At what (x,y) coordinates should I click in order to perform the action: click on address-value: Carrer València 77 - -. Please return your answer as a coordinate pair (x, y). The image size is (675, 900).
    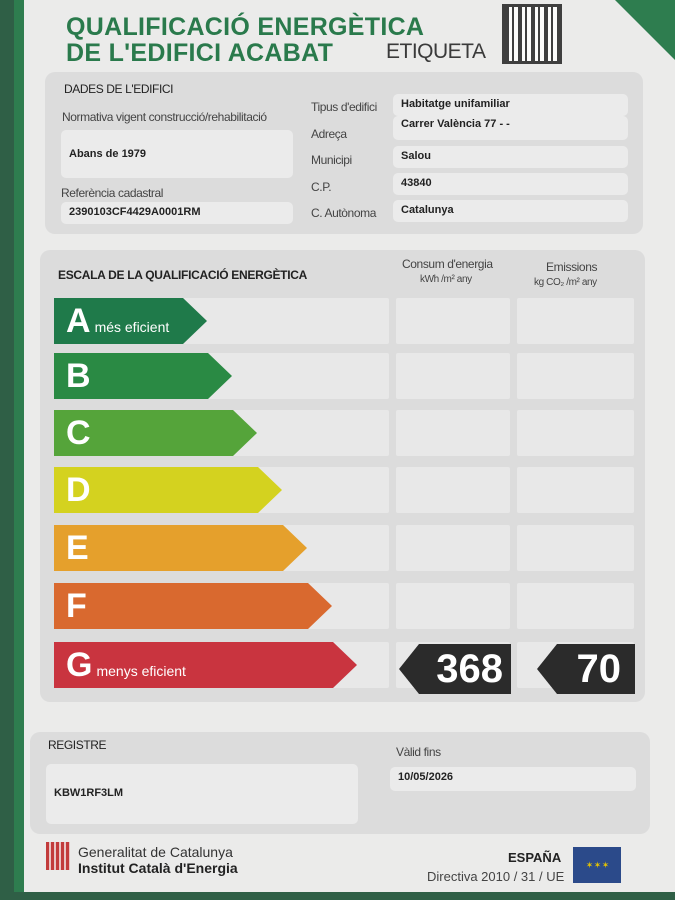
    Looking at the image, I should click on (510, 128).